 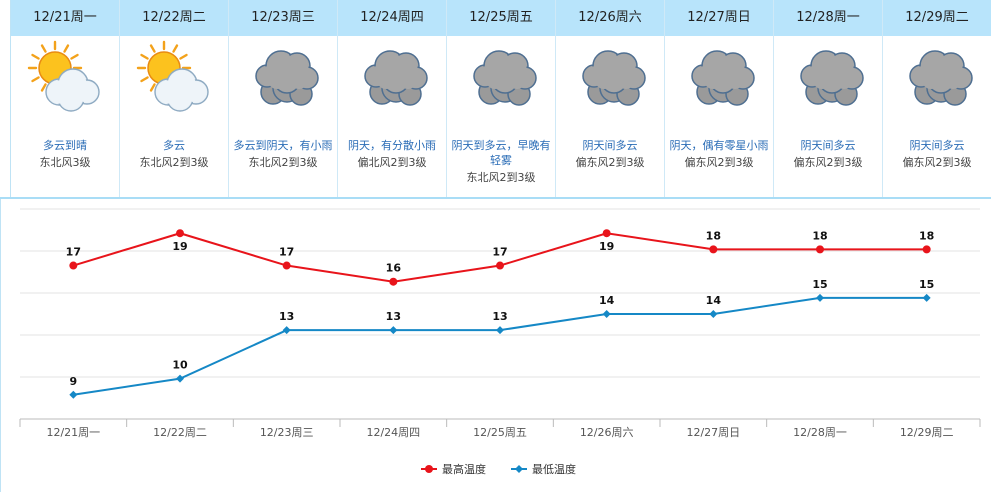 I want to click on day-column: 12/22周二多云东北风2到3级, so click(x=174, y=99).